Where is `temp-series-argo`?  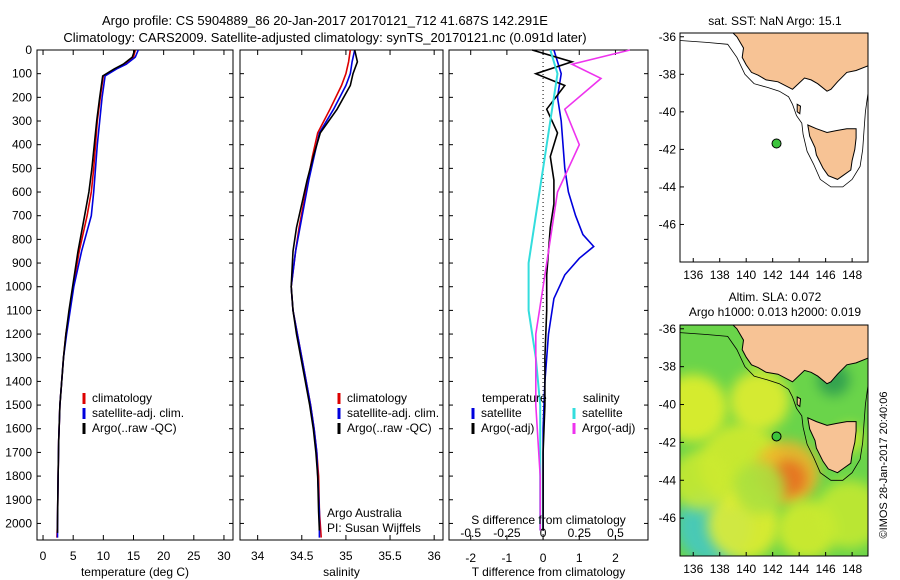 temp-series-argo is located at coordinates (96, 291).